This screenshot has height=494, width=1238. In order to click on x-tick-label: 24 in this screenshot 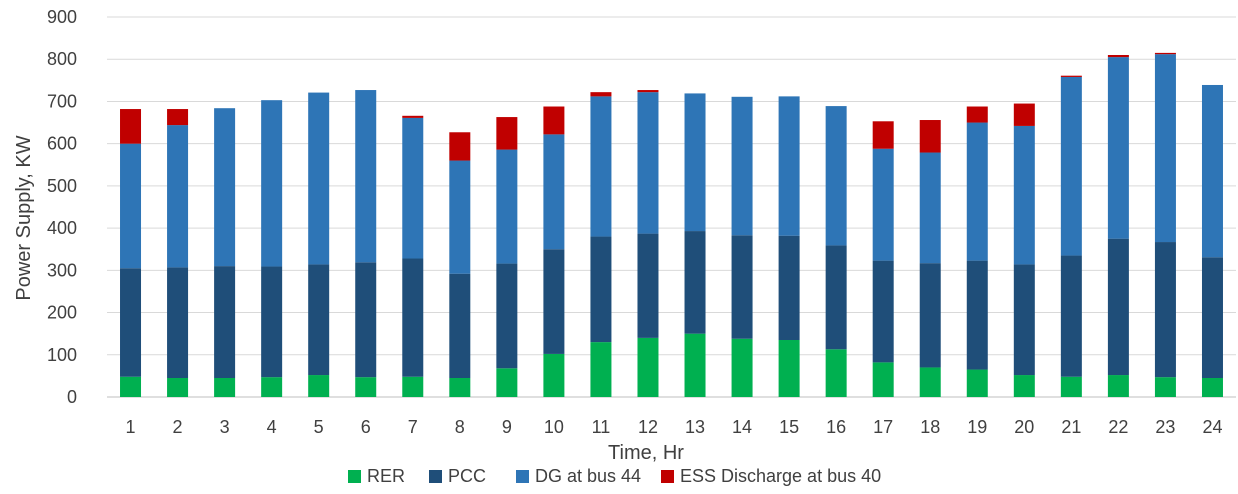, I will do `click(1212, 427)`.